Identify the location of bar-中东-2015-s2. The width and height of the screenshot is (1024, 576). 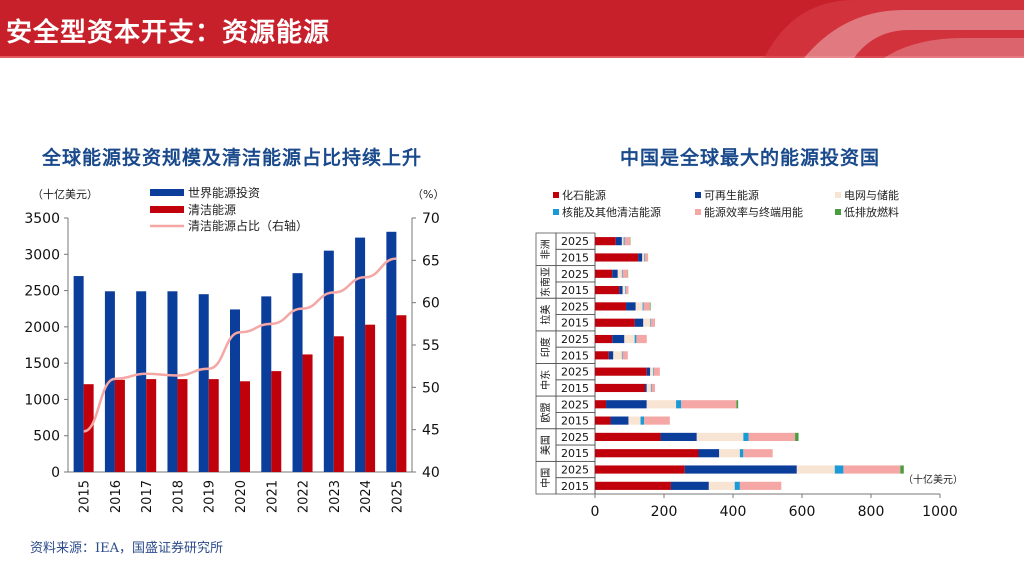
(648, 388).